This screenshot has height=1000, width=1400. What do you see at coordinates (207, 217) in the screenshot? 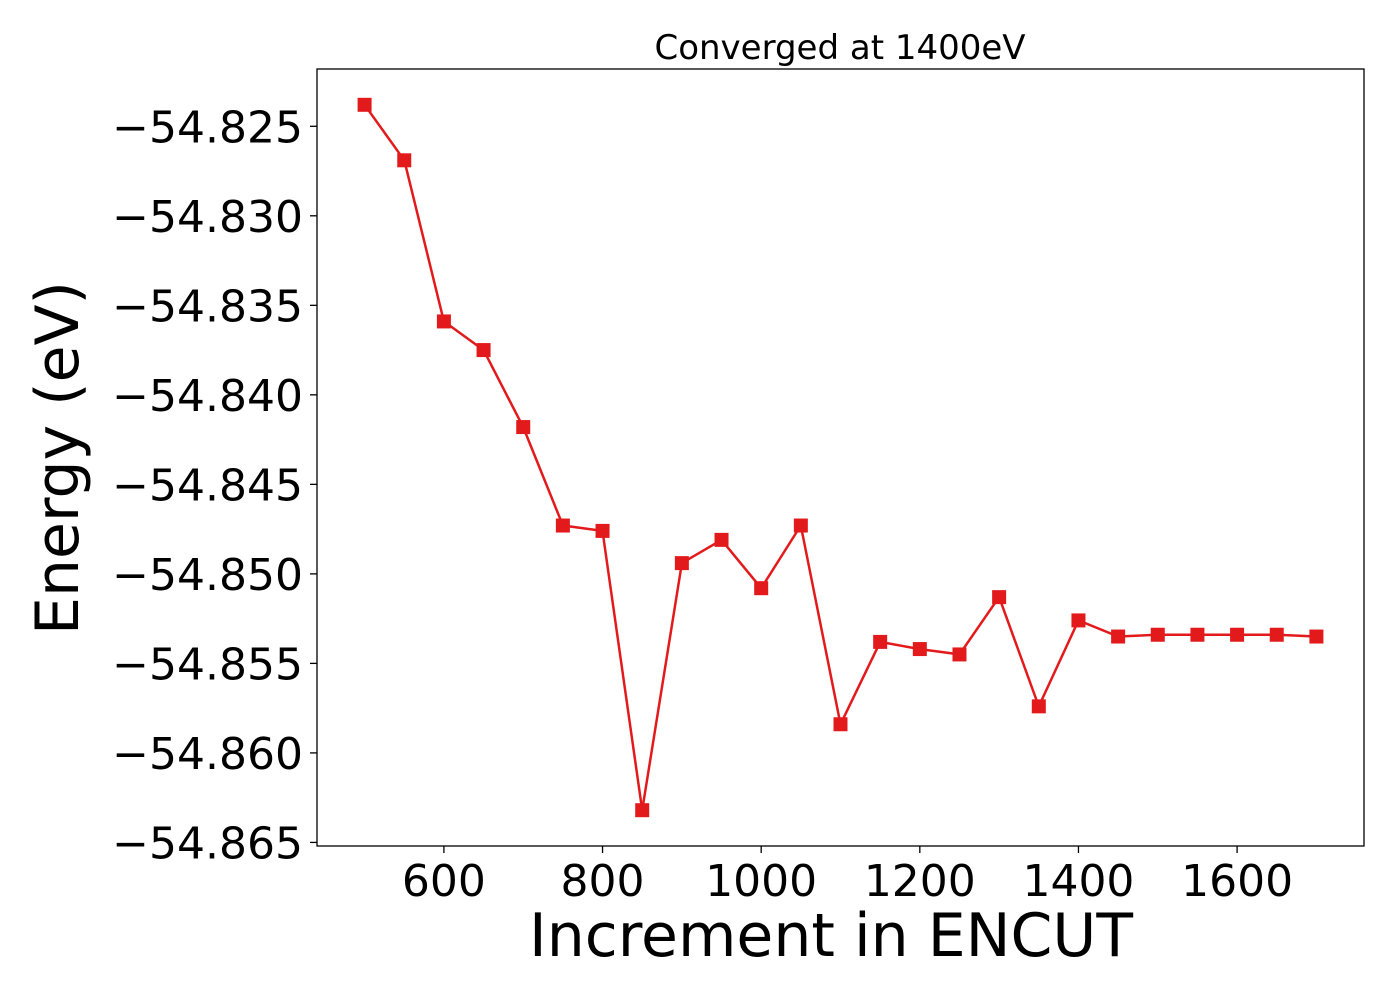
I see `y-tick-label-1: −54.830` at bounding box center [207, 217].